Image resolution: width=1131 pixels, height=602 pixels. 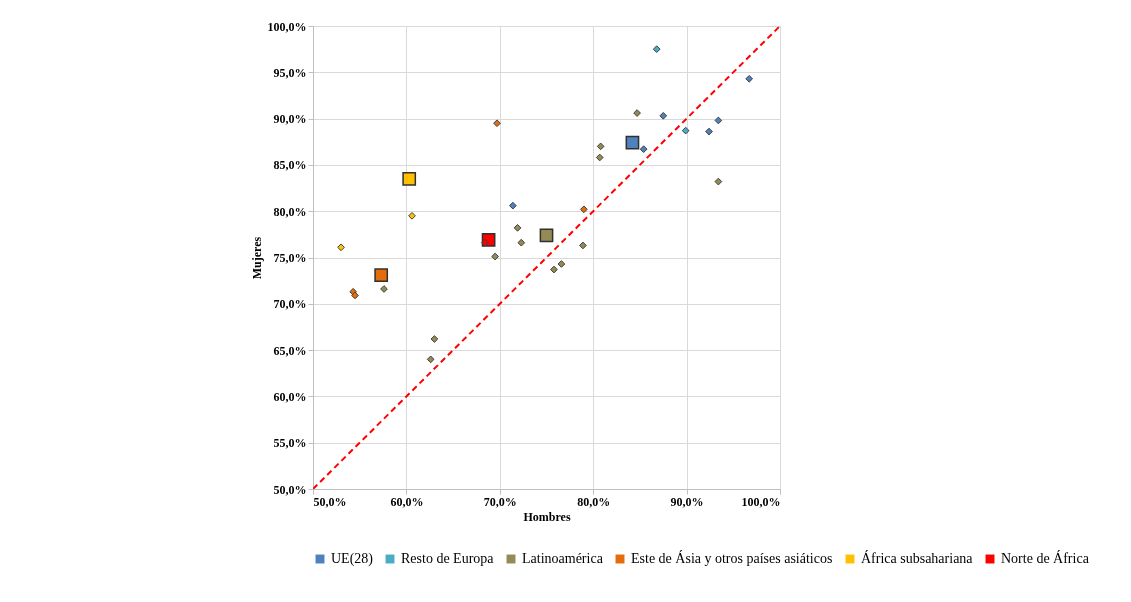 I want to click on y-tick-label: 95,0%, so click(x=290, y=72).